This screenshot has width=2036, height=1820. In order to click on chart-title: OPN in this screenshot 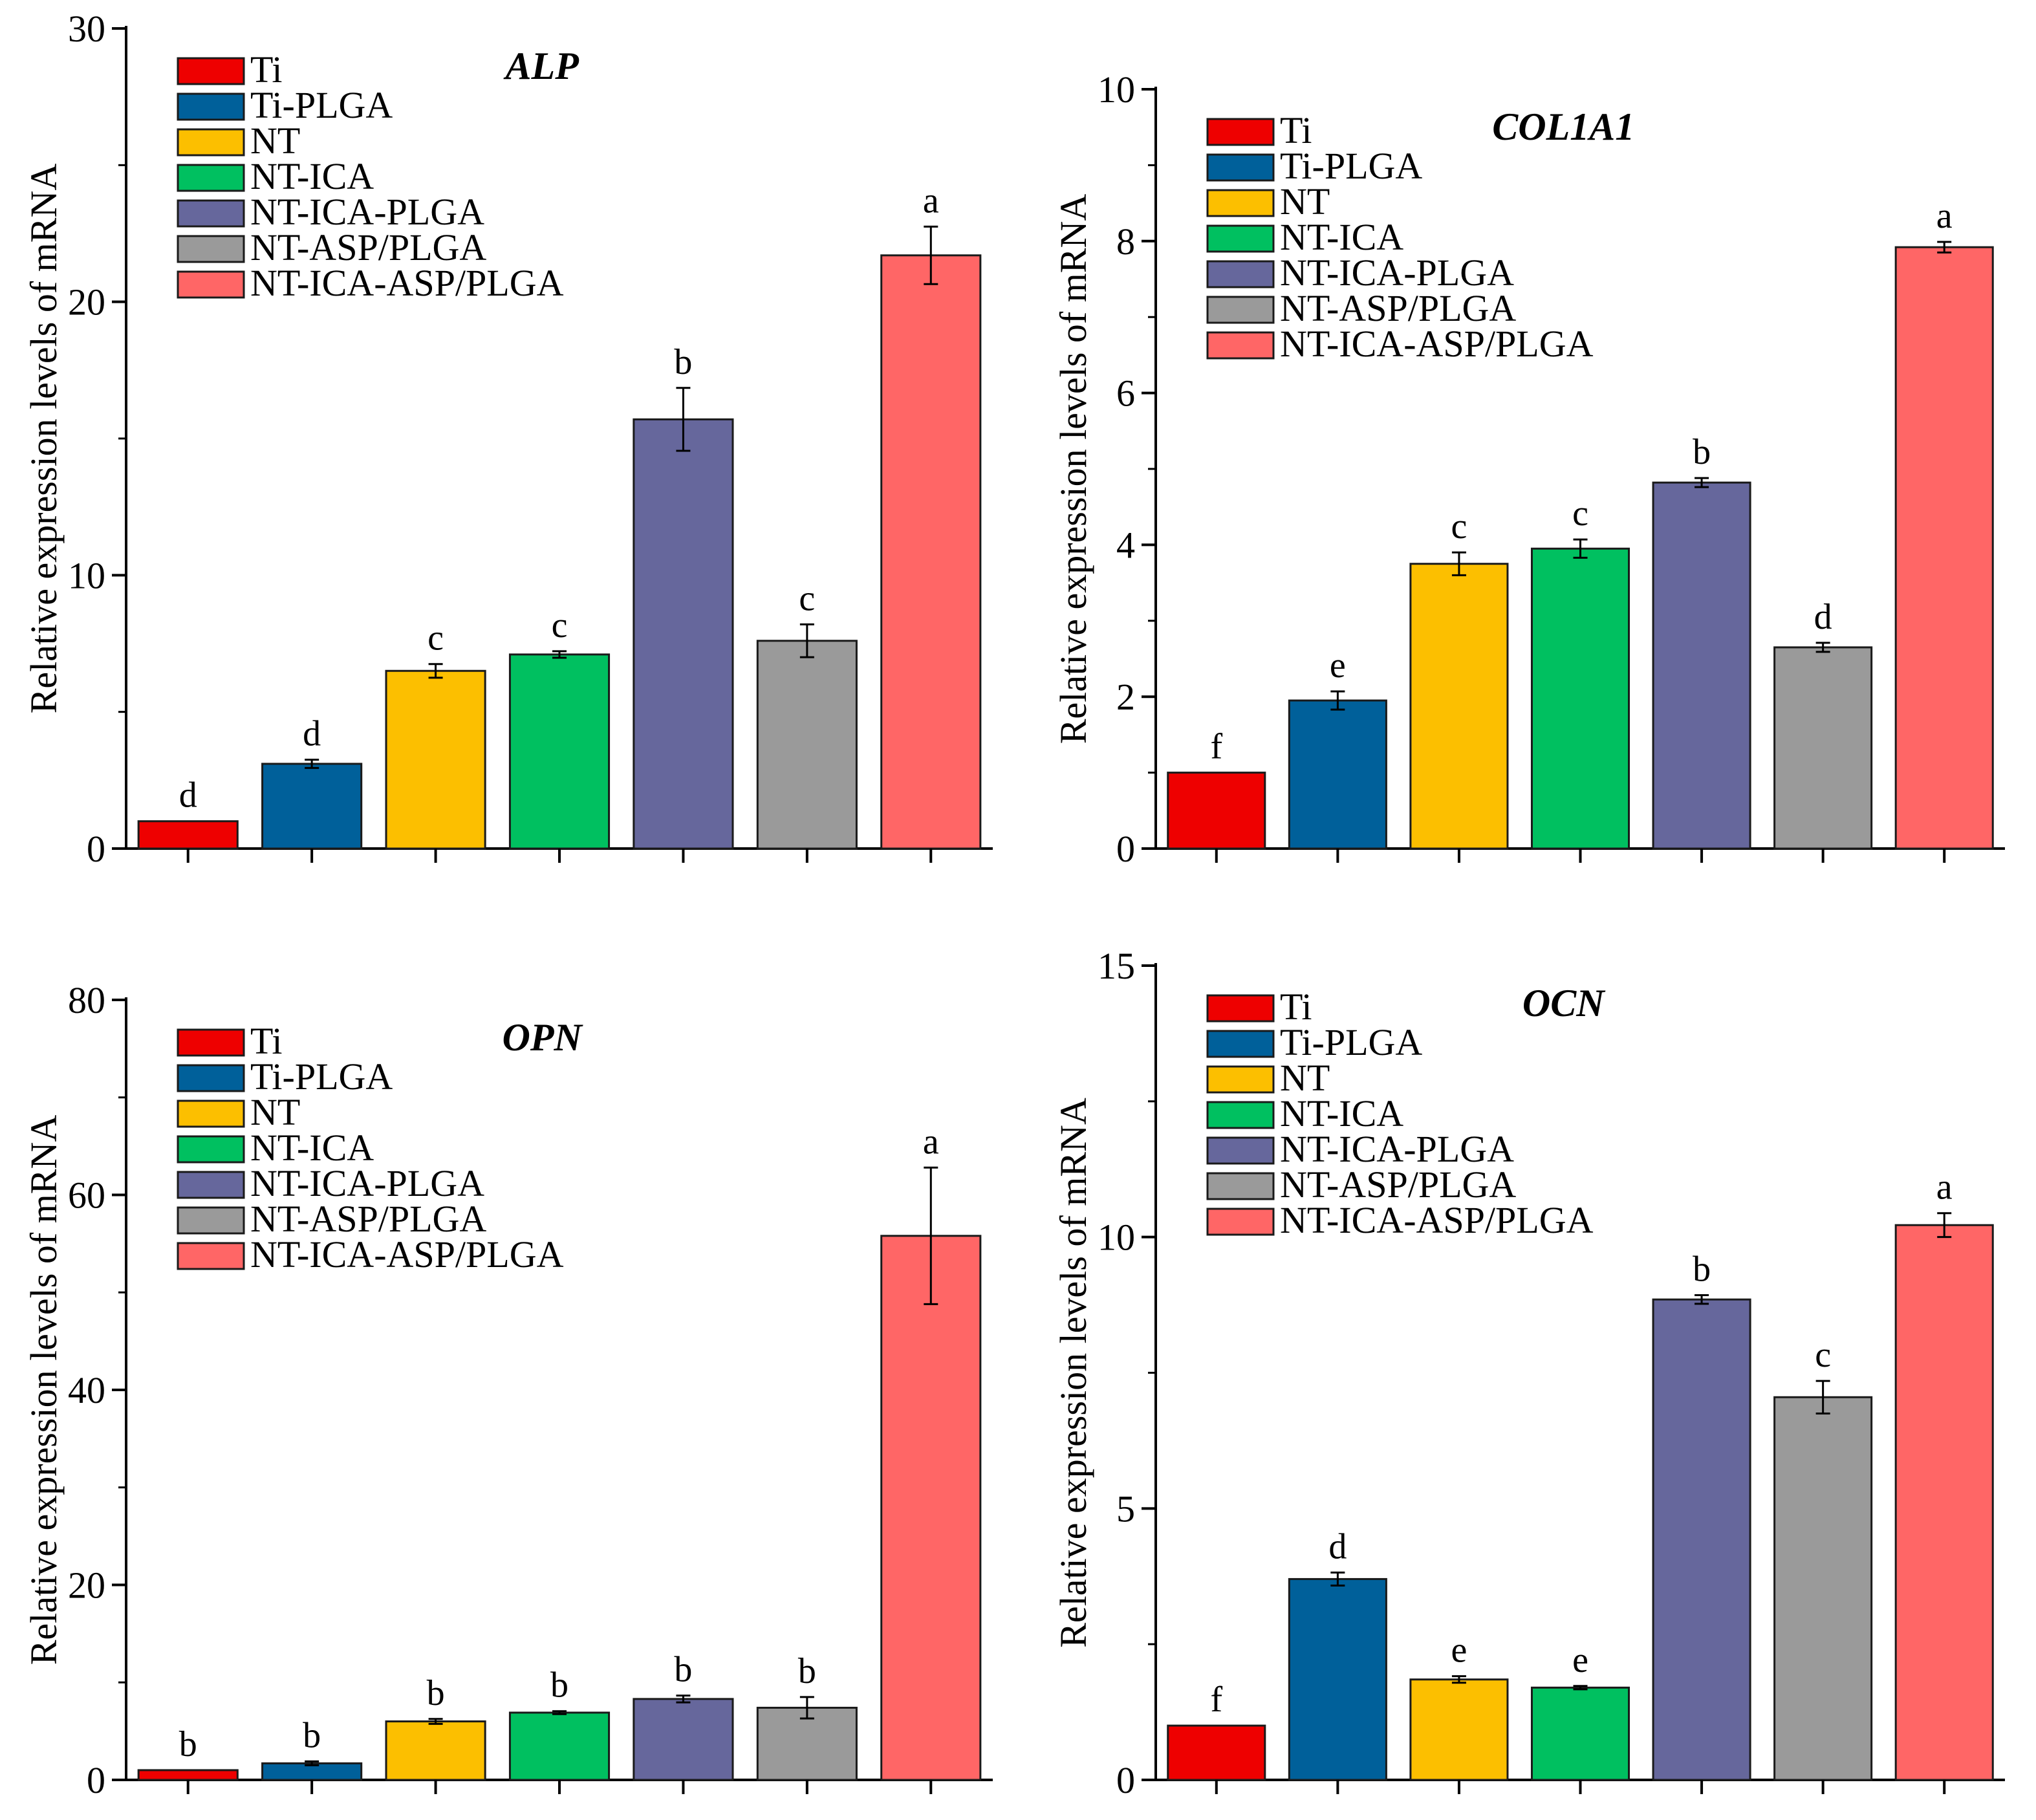, I will do `click(543, 1038)`.